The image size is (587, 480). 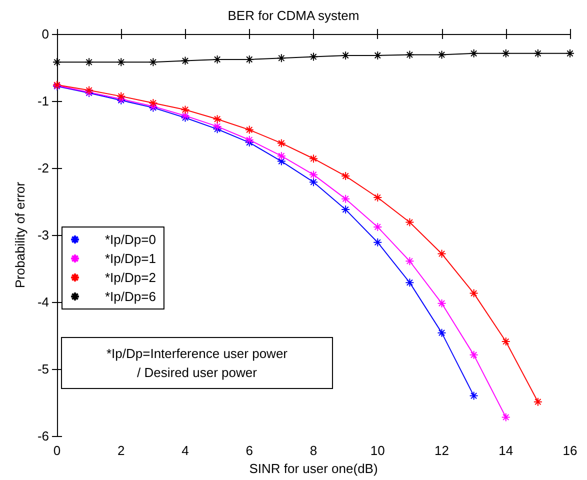 I want to click on x-tick-label: 8, so click(x=314, y=450).